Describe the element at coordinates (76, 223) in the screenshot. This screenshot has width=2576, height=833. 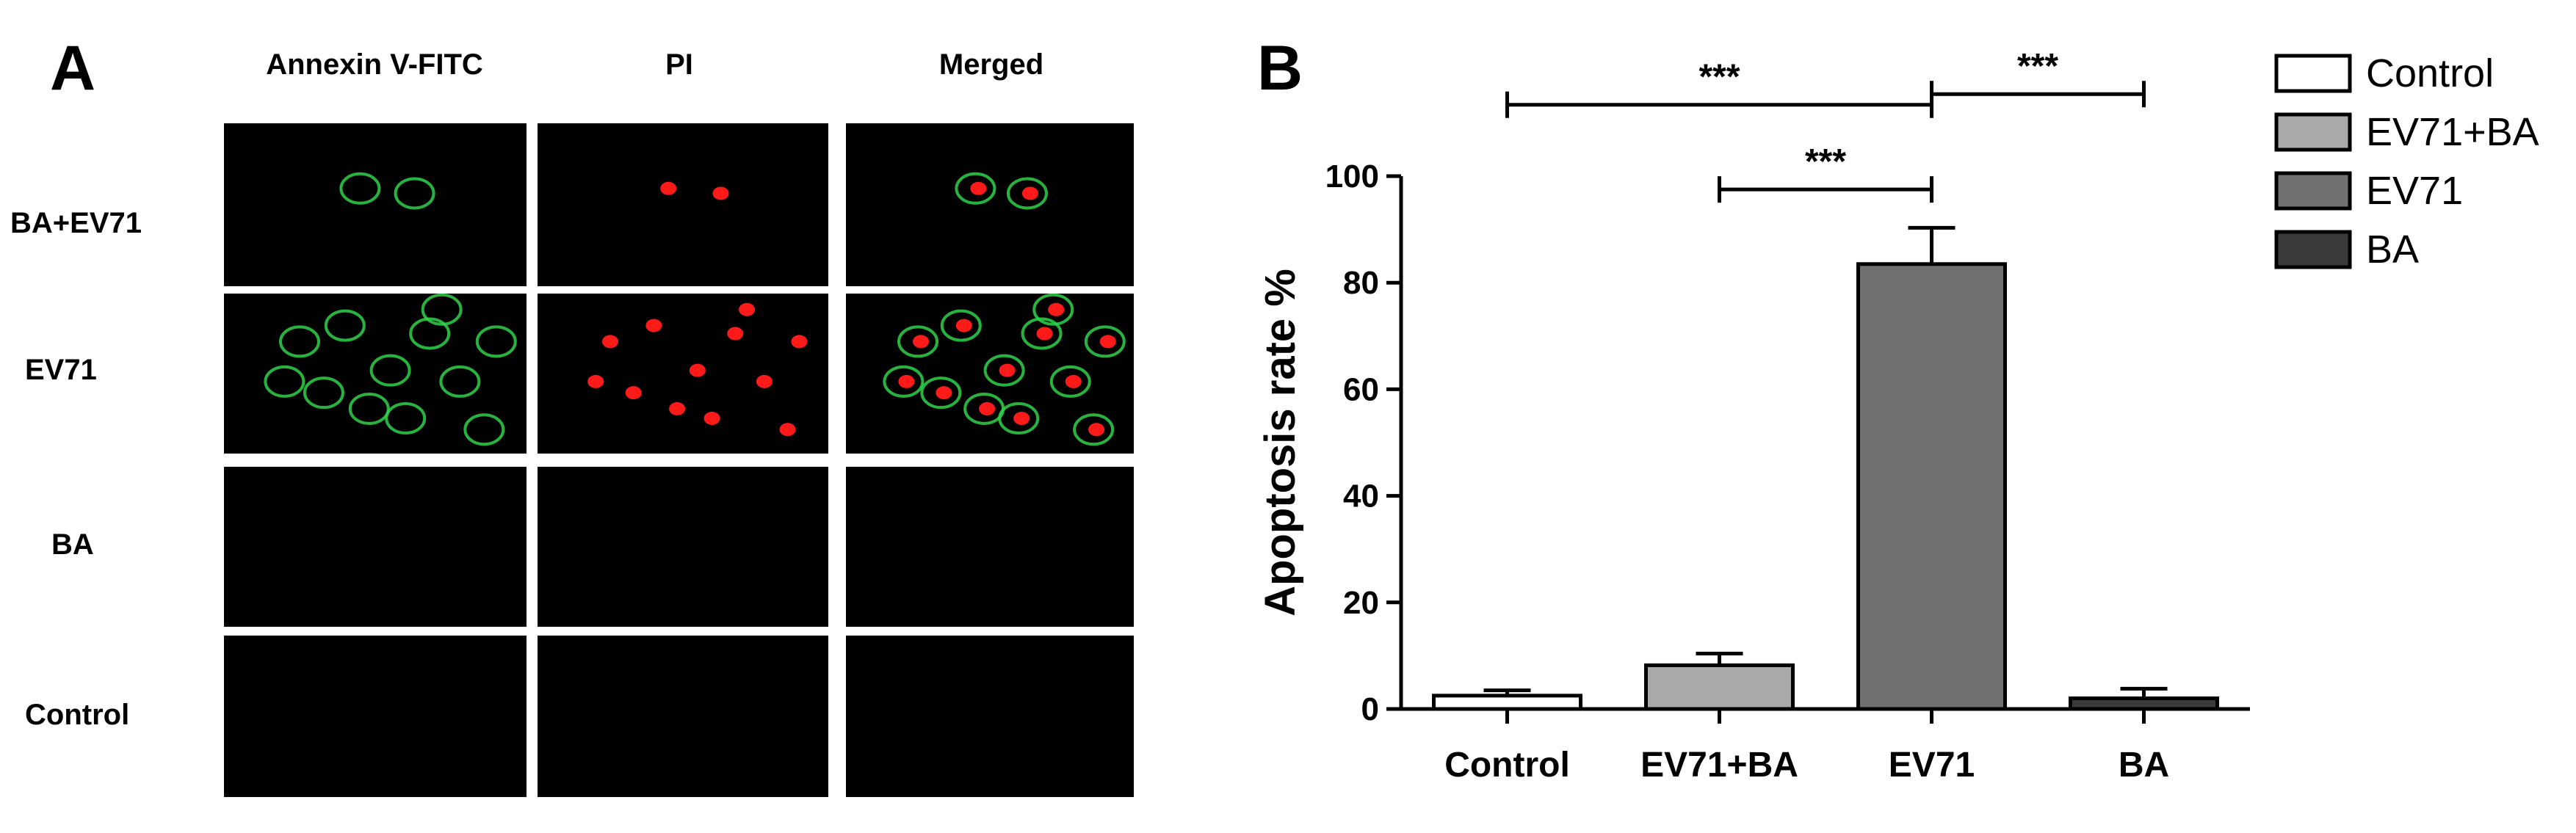
I see `row-label-ba-ev71: BA+EV71` at that location.